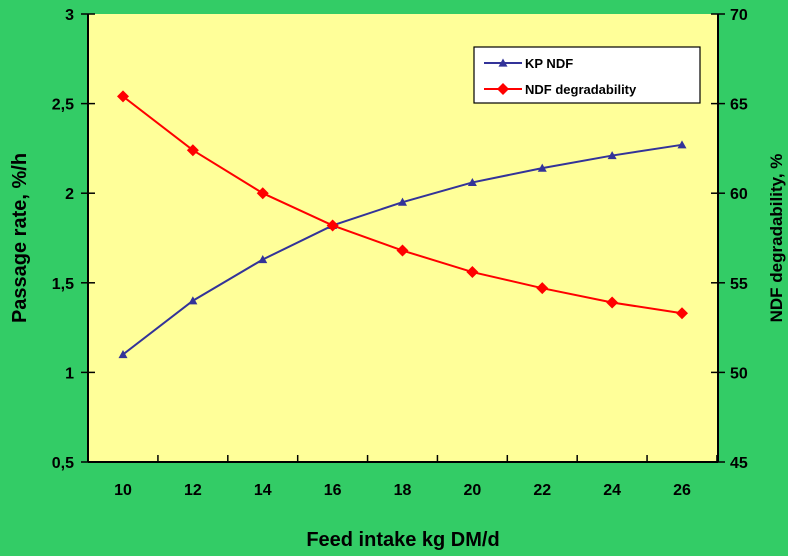 The image size is (788, 556). Describe the element at coordinates (20, 238) in the screenshot. I see `y-left-axis-title: Passage rate, %/h` at that location.